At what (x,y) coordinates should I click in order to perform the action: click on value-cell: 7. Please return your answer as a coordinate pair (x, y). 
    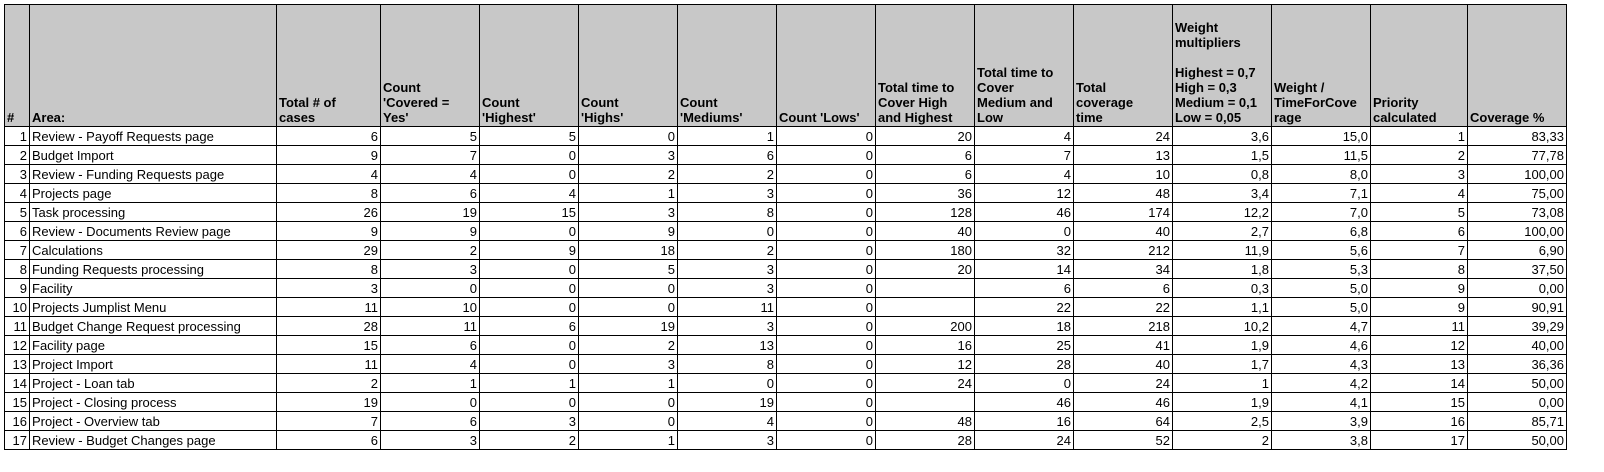
    Looking at the image, I should click on (328, 421).